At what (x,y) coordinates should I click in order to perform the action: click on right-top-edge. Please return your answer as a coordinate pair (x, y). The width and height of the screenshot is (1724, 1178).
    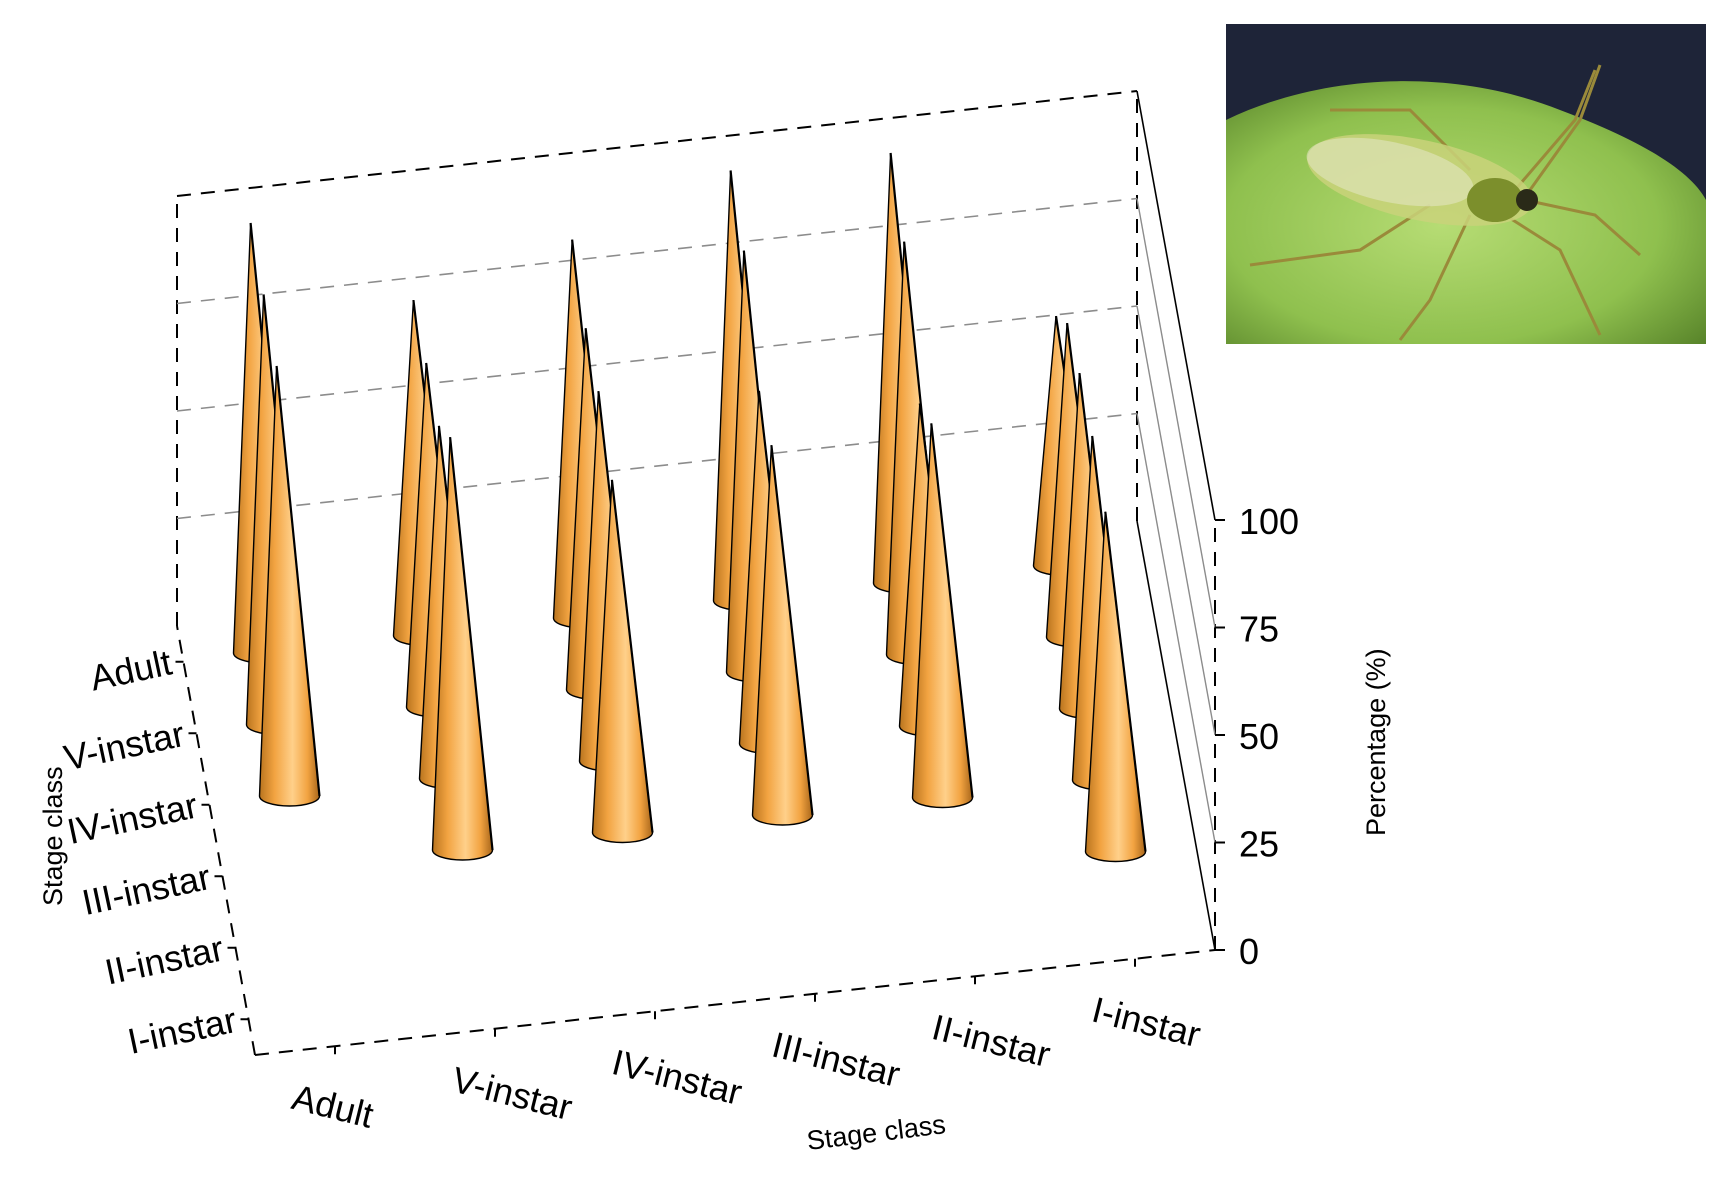
    Looking at the image, I should click on (1176, 305).